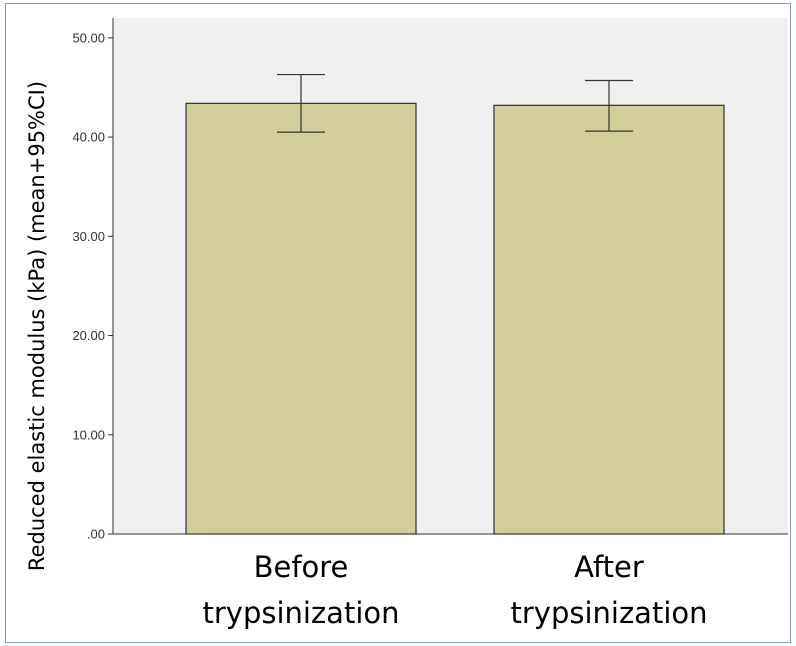  What do you see at coordinates (88, 236) in the screenshot?
I see `y-tick-label: 30.00` at bounding box center [88, 236].